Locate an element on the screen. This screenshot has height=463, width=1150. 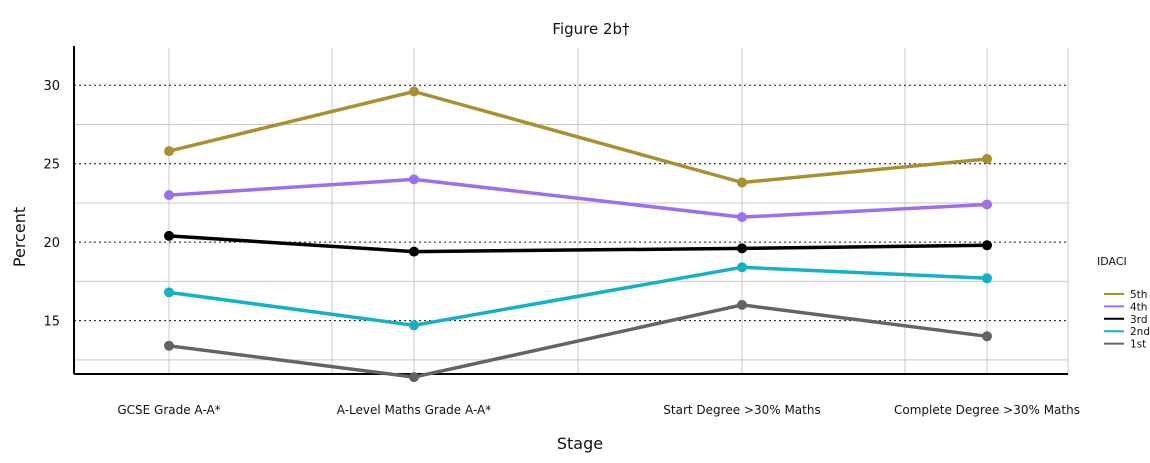
x-axis-label: Stage is located at coordinates (580, 443).